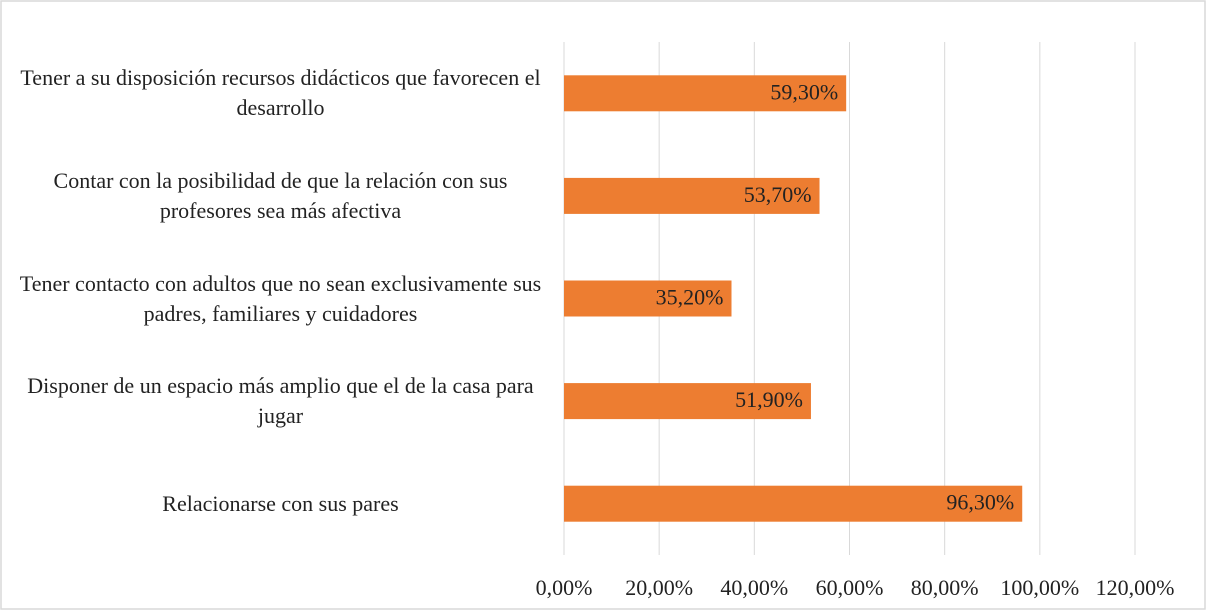 Image resolution: width=1206 pixels, height=610 pixels. What do you see at coordinates (778, 194) in the screenshot?
I see `data-label: 53,70%` at bounding box center [778, 194].